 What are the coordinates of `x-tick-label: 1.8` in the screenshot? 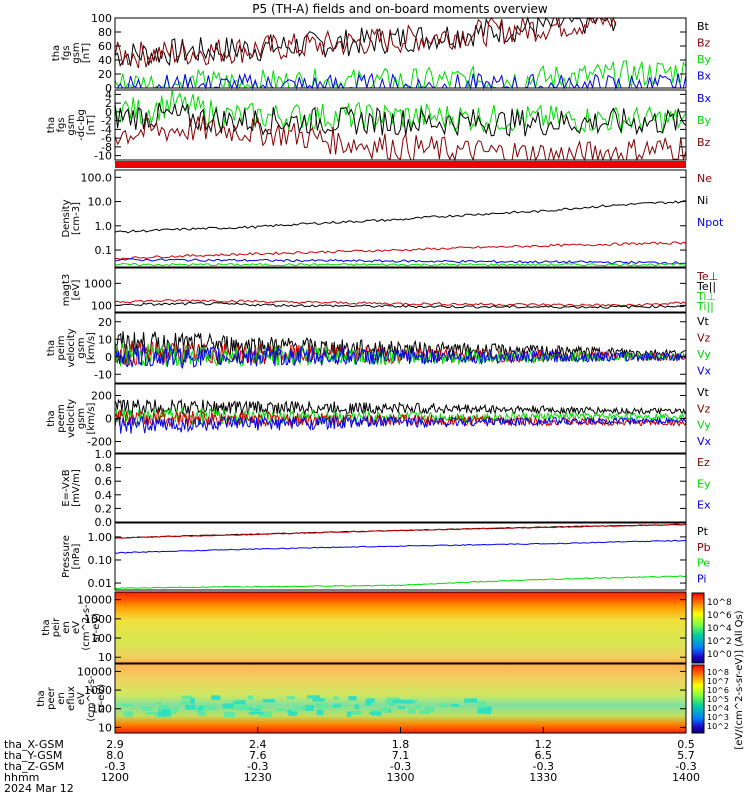 It's located at (401, 744).